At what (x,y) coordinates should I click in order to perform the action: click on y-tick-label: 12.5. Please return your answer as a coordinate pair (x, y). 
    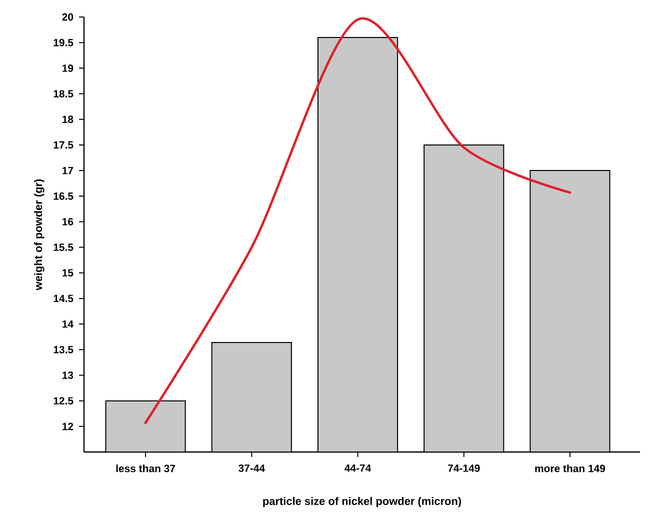
    Looking at the image, I should click on (64, 401).